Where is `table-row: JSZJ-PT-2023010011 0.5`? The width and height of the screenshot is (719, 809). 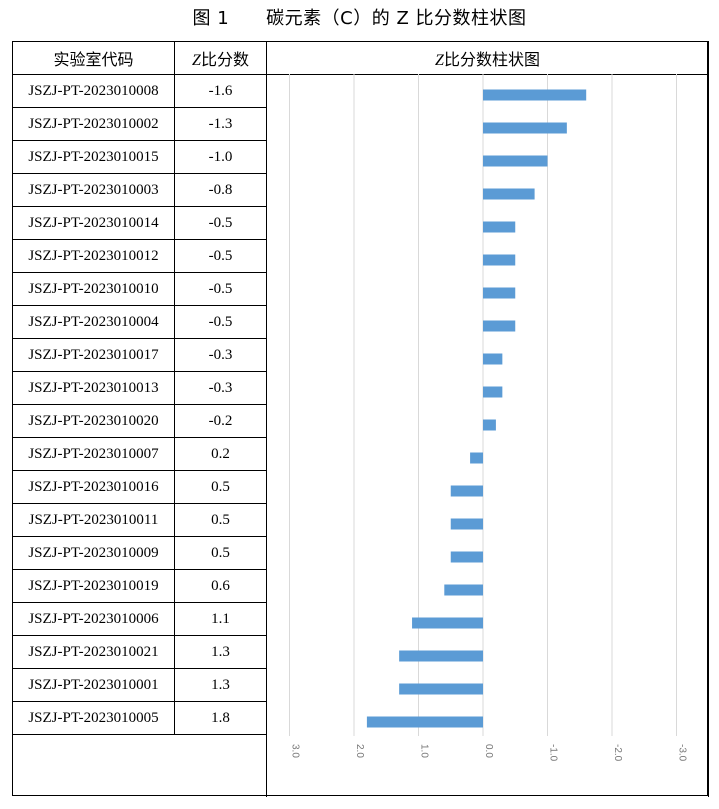
table-row: JSZJ-PT-2023010011 0.5 is located at coordinates (360, 520).